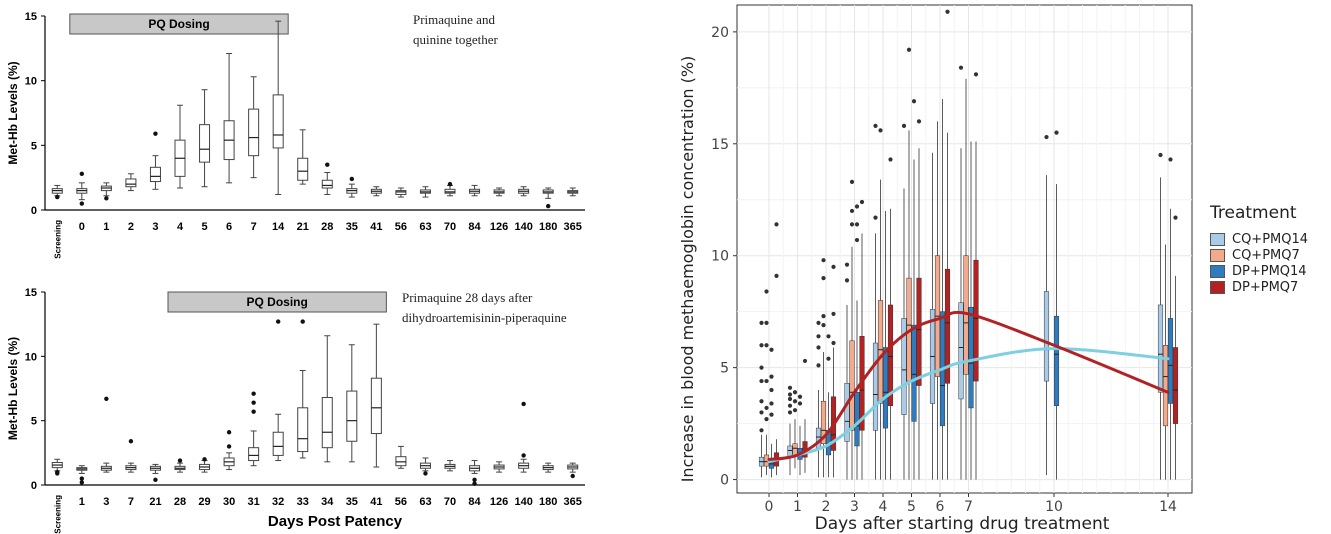  What do you see at coordinates (82, 502) in the screenshot?
I see `x-tick-label: 1` at bounding box center [82, 502].